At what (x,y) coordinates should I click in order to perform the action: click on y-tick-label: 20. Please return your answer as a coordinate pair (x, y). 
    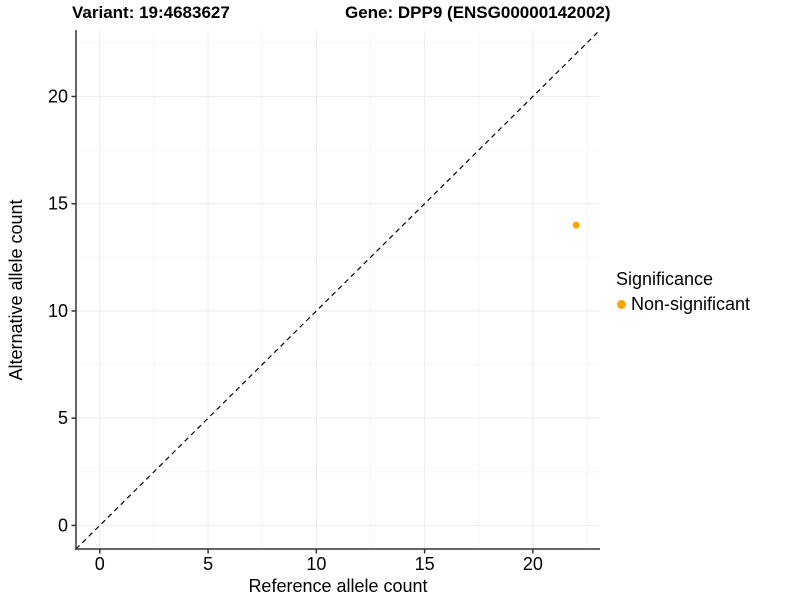
    Looking at the image, I should click on (58, 96).